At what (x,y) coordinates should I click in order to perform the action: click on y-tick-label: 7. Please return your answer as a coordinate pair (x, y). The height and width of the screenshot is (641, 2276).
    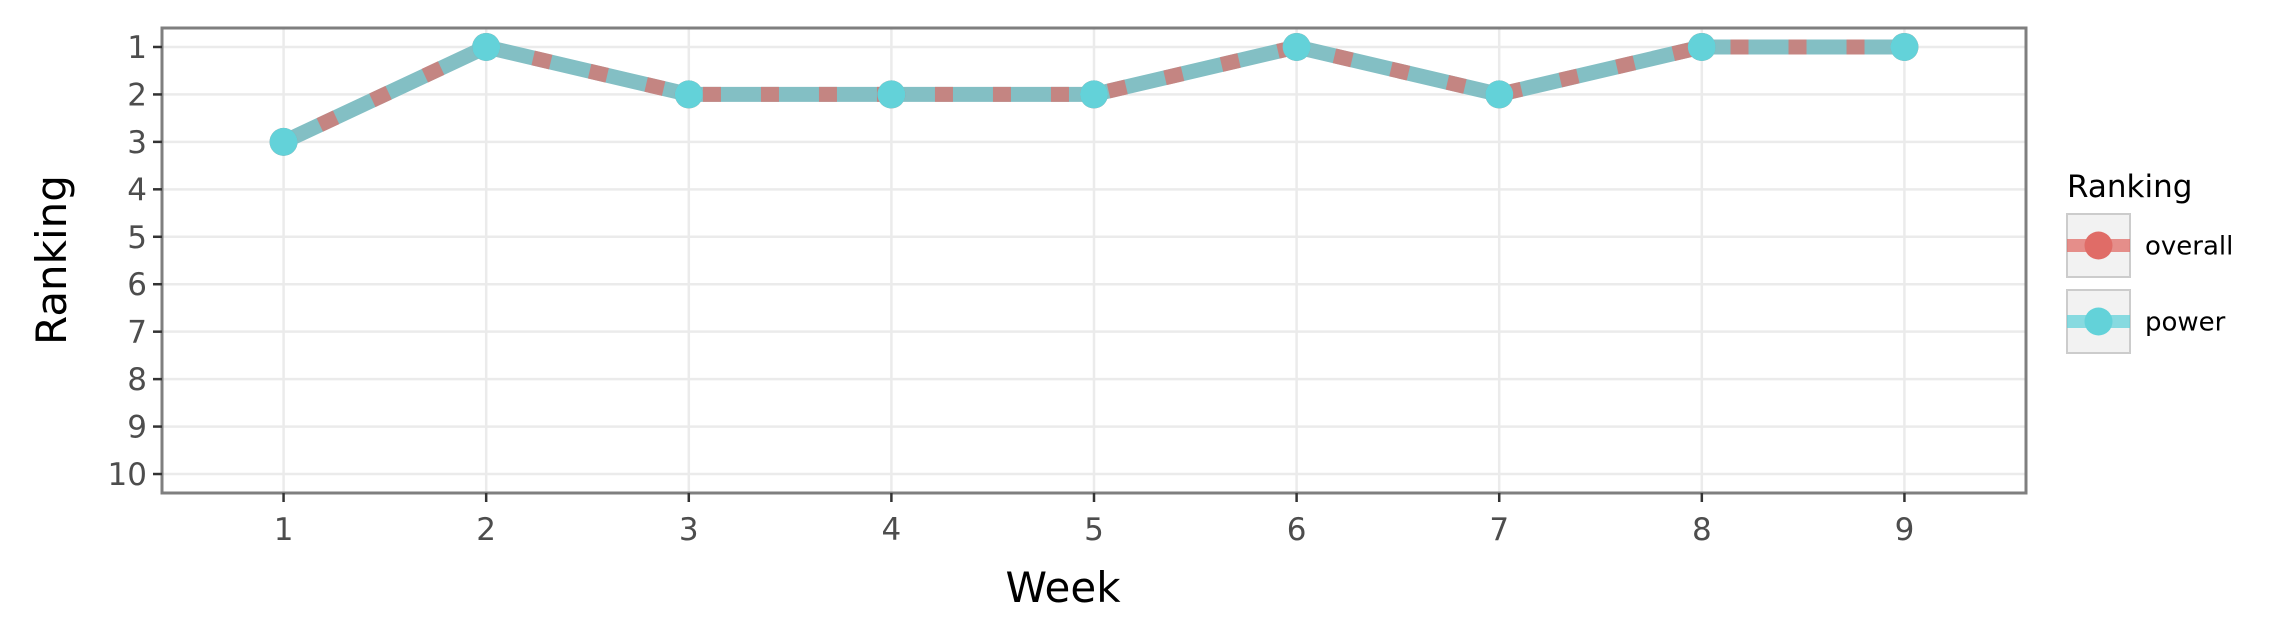
    Looking at the image, I should click on (137, 333).